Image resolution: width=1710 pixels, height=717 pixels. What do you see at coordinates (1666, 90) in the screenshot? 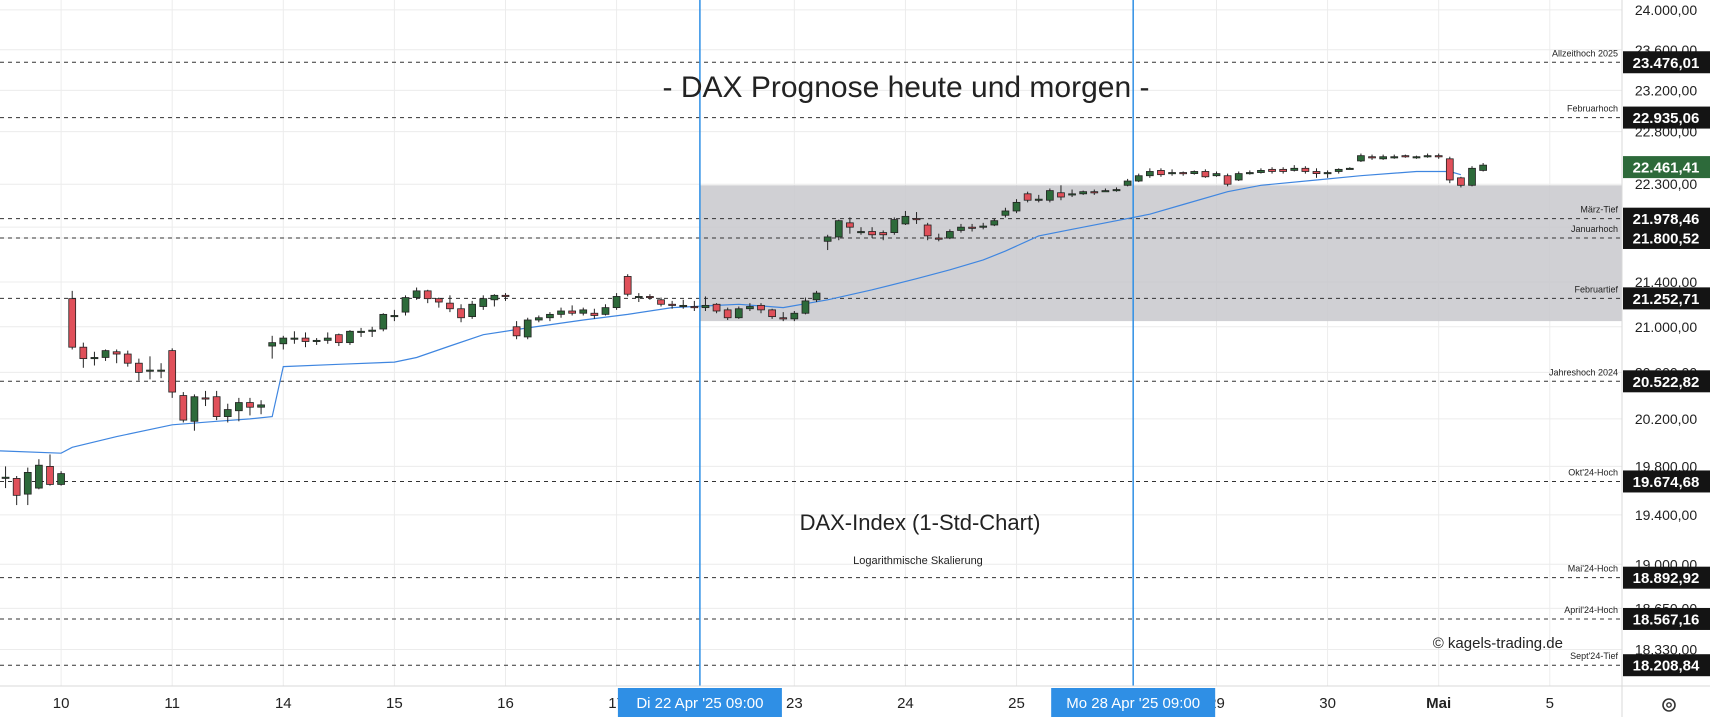
I see `price-tick-label: 23.200,00` at bounding box center [1666, 90].